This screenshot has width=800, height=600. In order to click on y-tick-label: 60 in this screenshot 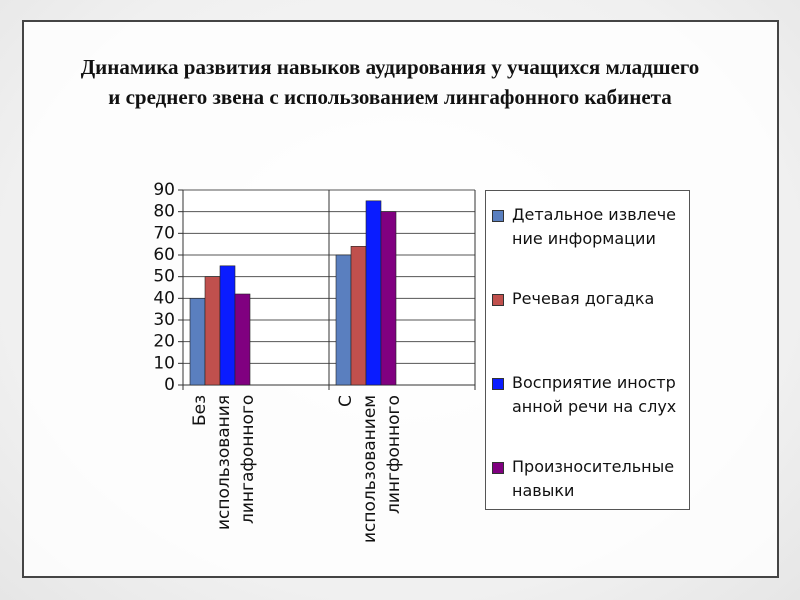, I will do `click(164, 255)`.